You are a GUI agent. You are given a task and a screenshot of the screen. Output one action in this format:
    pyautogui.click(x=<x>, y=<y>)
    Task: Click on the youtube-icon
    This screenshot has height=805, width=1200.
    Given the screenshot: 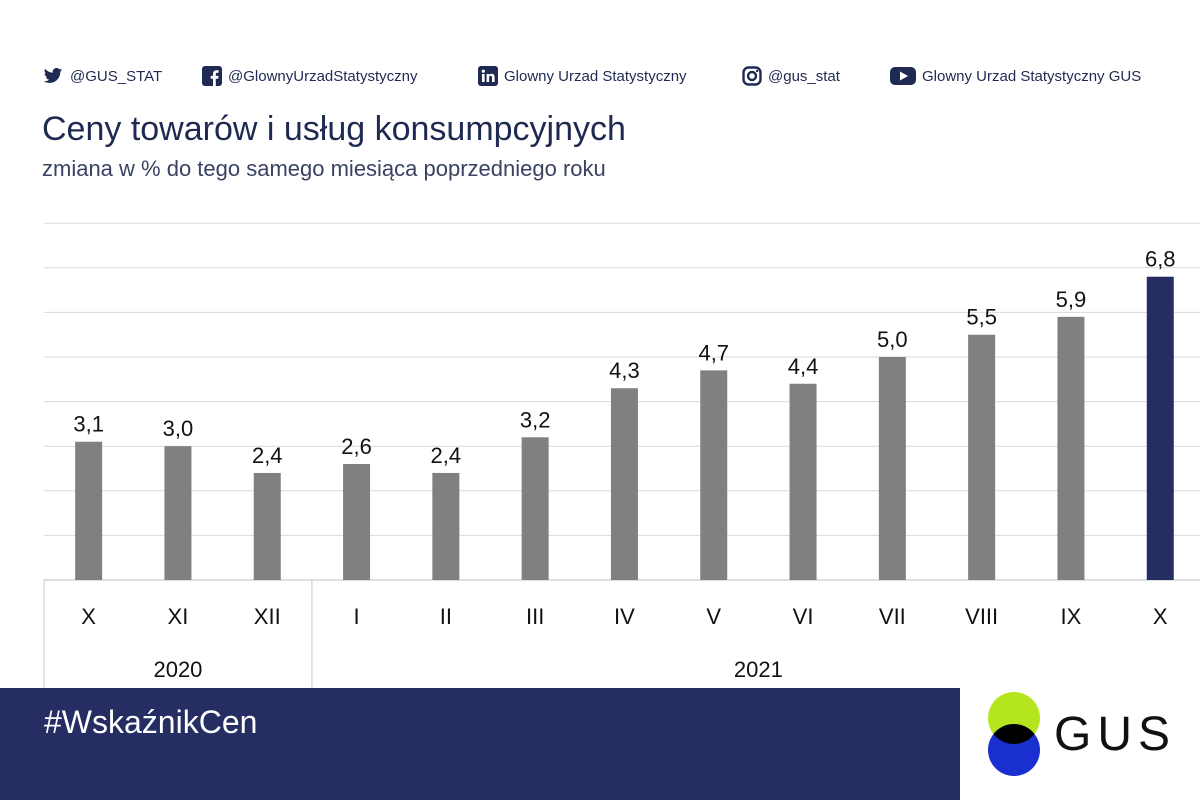 What is the action you would take?
    pyautogui.click(x=903, y=76)
    